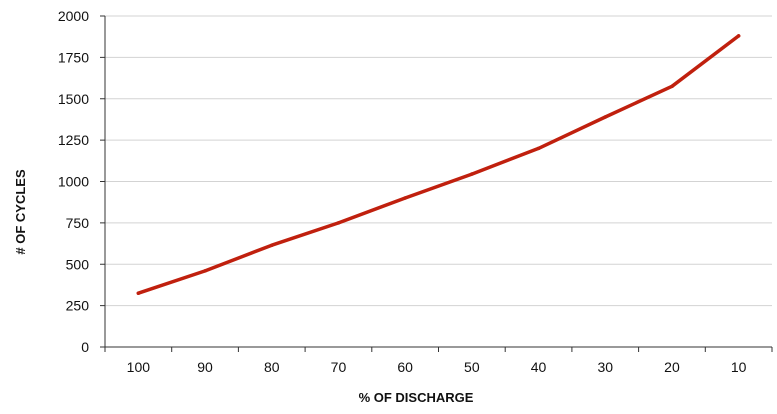 Image resolution: width=777 pixels, height=414 pixels. What do you see at coordinates (73, 57) in the screenshot?
I see `y-tick-label: 1750` at bounding box center [73, 57].